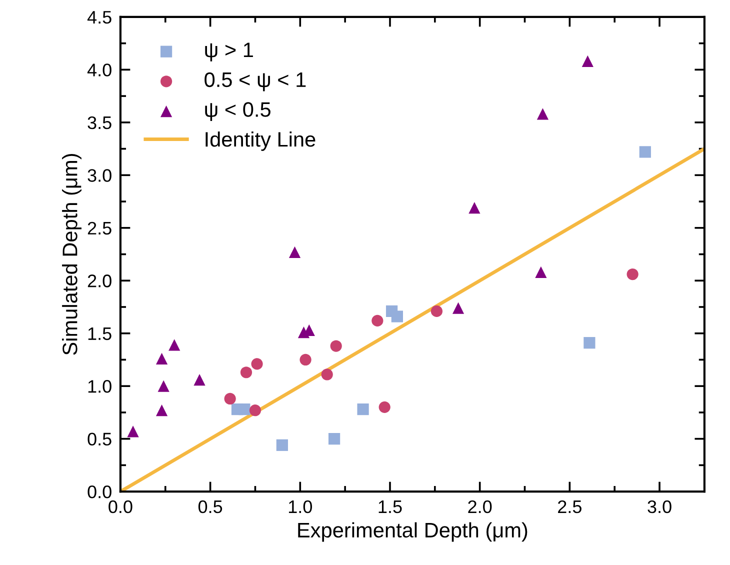  Describe the element at coordinates (100, 228) in the screenshot. I see `y-tick-label: 2.5` at that location.